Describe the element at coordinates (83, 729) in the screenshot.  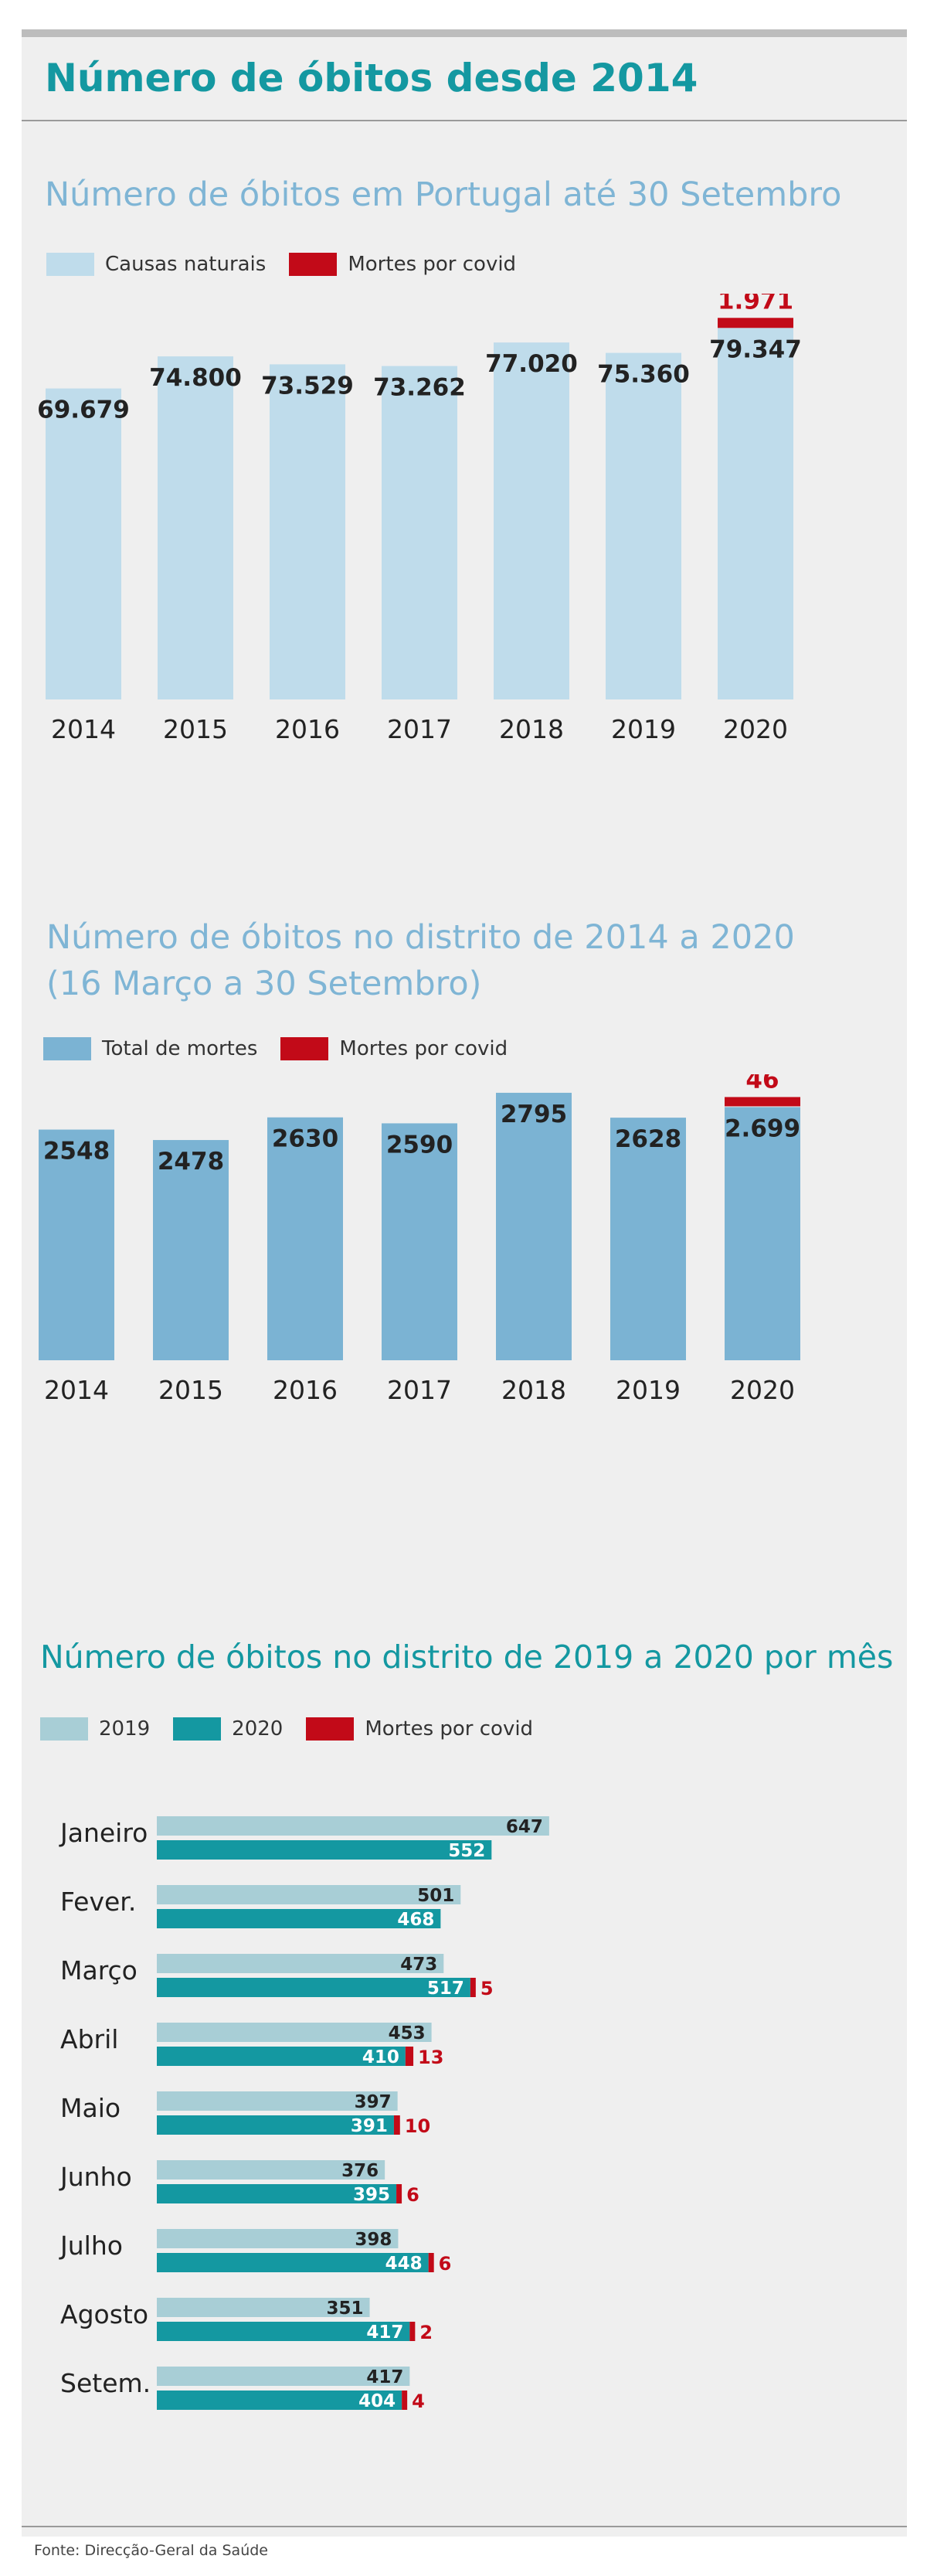
I see `x-tick-label: 2014` at that location.